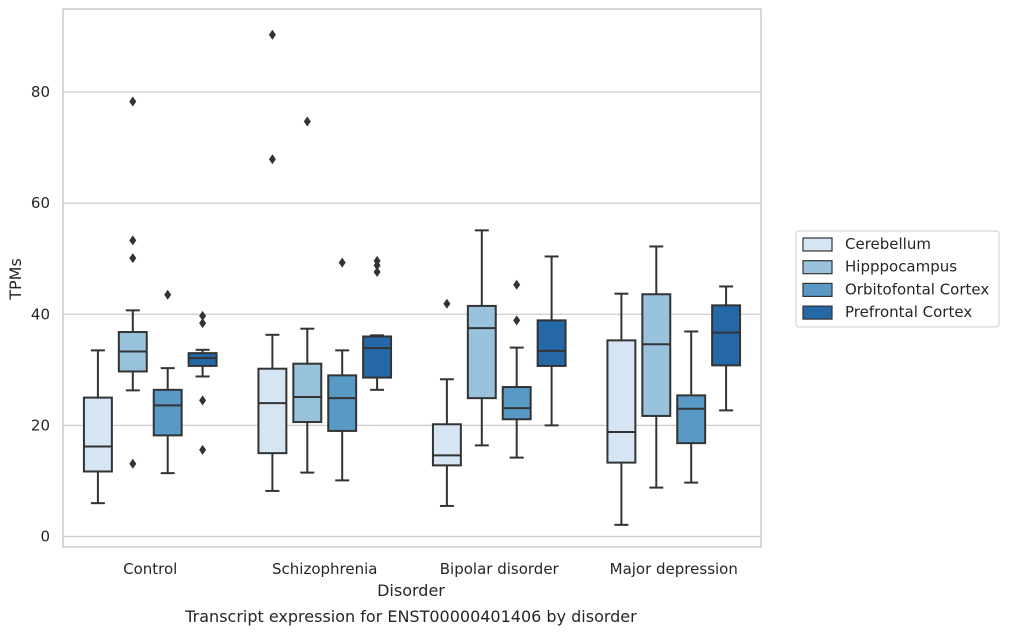 Image resolution: width=1009 pixels, height=634 pixels. What do you see at coordinates (150, 569) in the screenshot?
I see `x-tick-label: Control` at bounding box center [150, 569].